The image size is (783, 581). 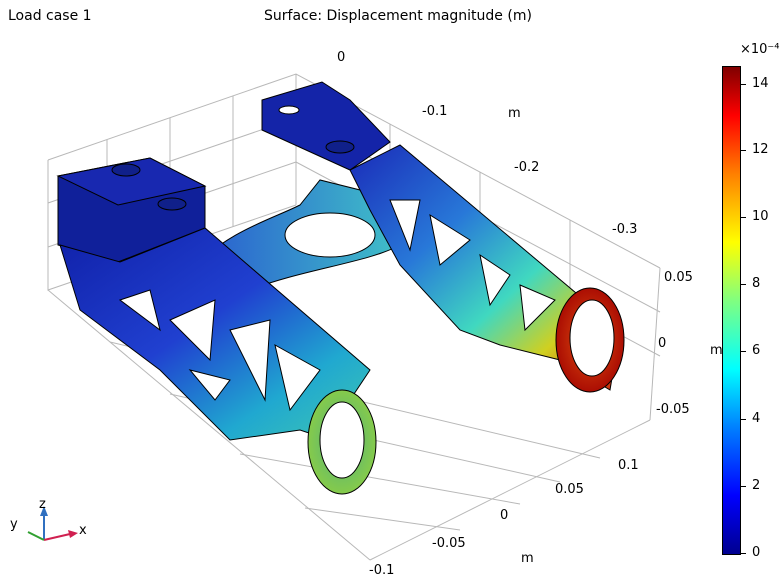 What do you see at coordinates (342, 442) in the screenshot?
I see `left-lug-ring` at bounding box center [342, 442].